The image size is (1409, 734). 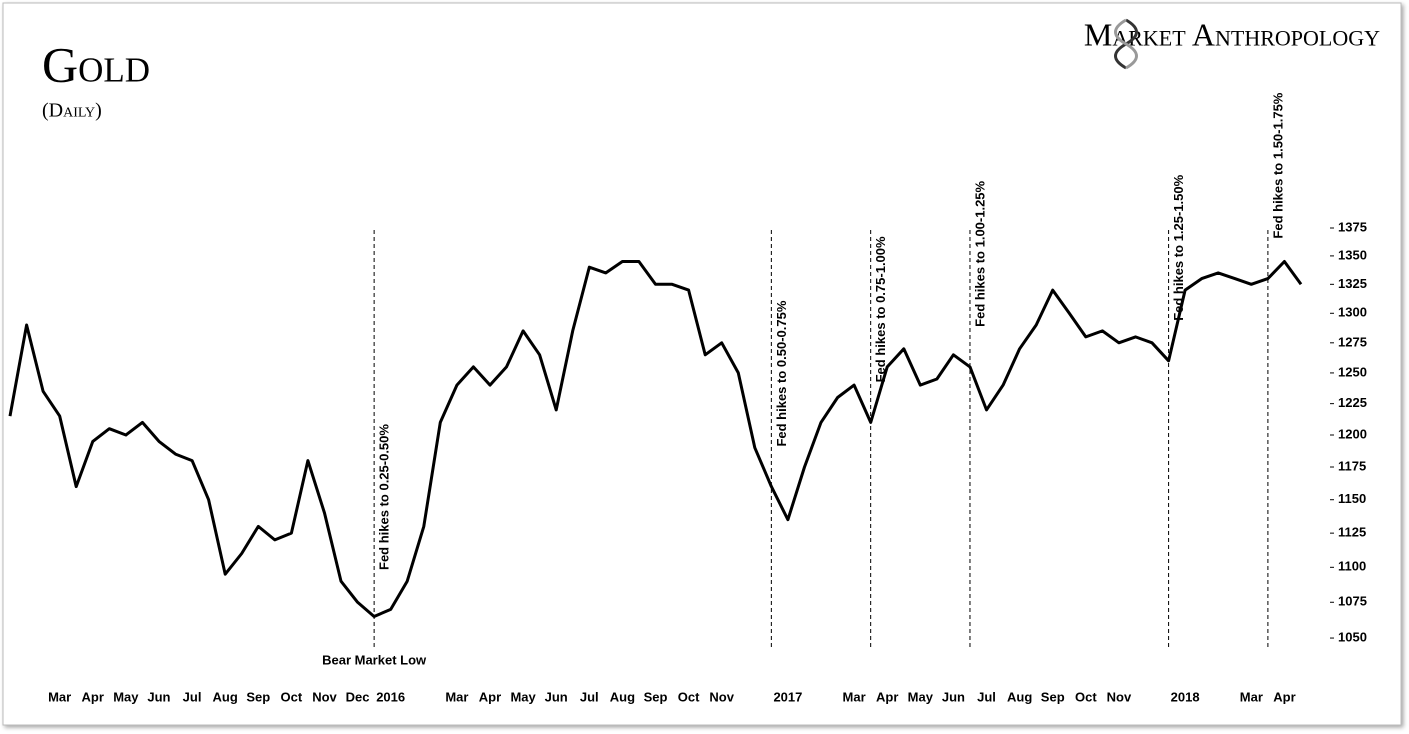 What do you see at coordinates (1352, 498) in the screenshot?
I see `y-tick-label: 1150` at bounding box center [1352, 498].